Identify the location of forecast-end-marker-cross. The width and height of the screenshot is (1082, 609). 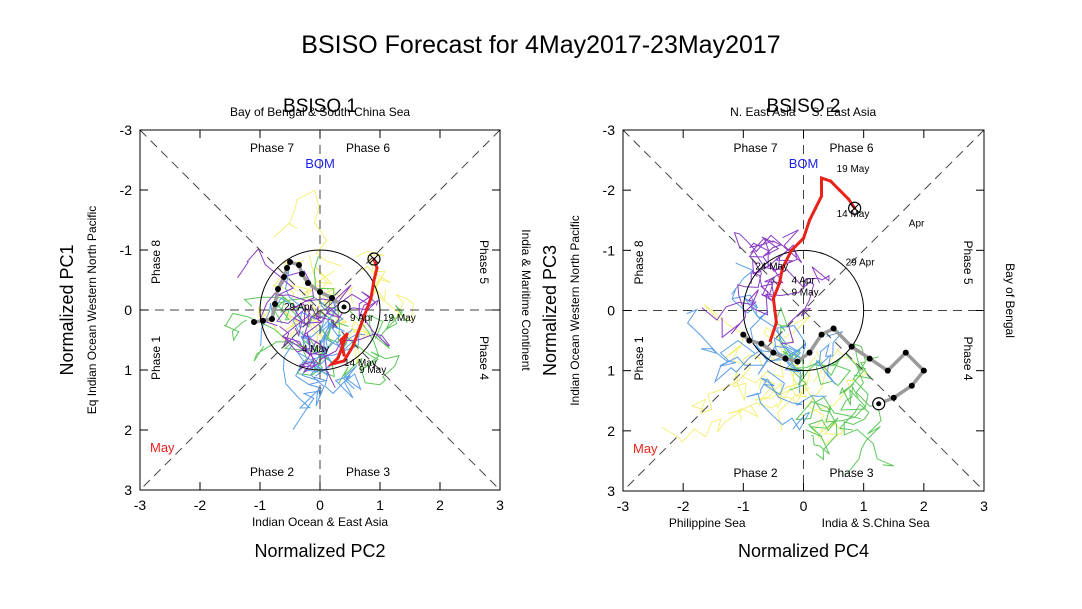
(374, 259).